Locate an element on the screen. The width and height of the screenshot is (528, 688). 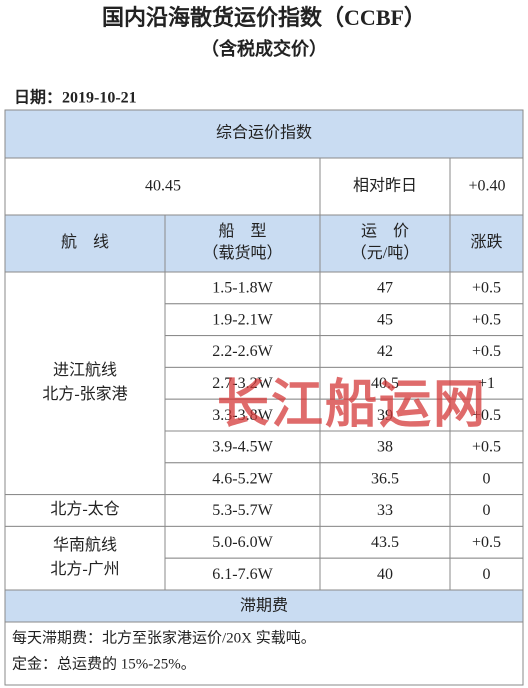
index-value: 40.45 is located at coordinates (163, 186).